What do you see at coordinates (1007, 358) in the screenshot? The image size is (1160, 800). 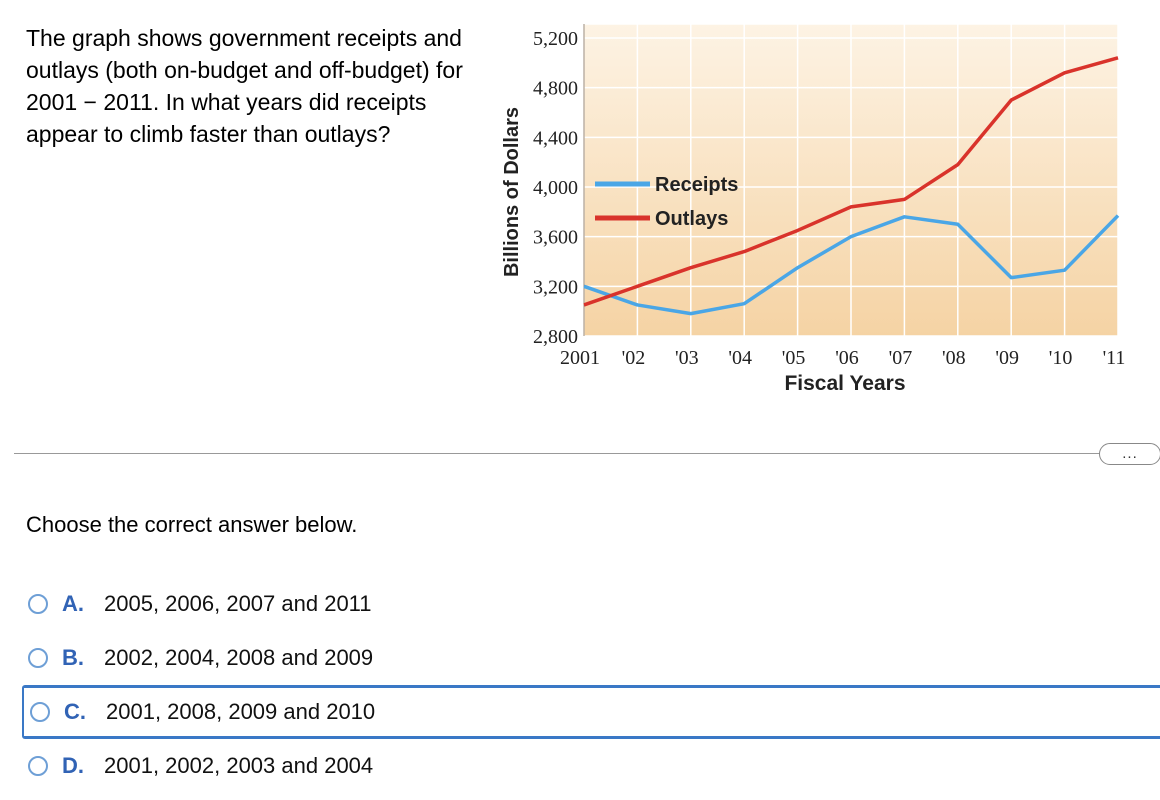 I see `x-tick-label: '09` at bounding box center [1007, 358].